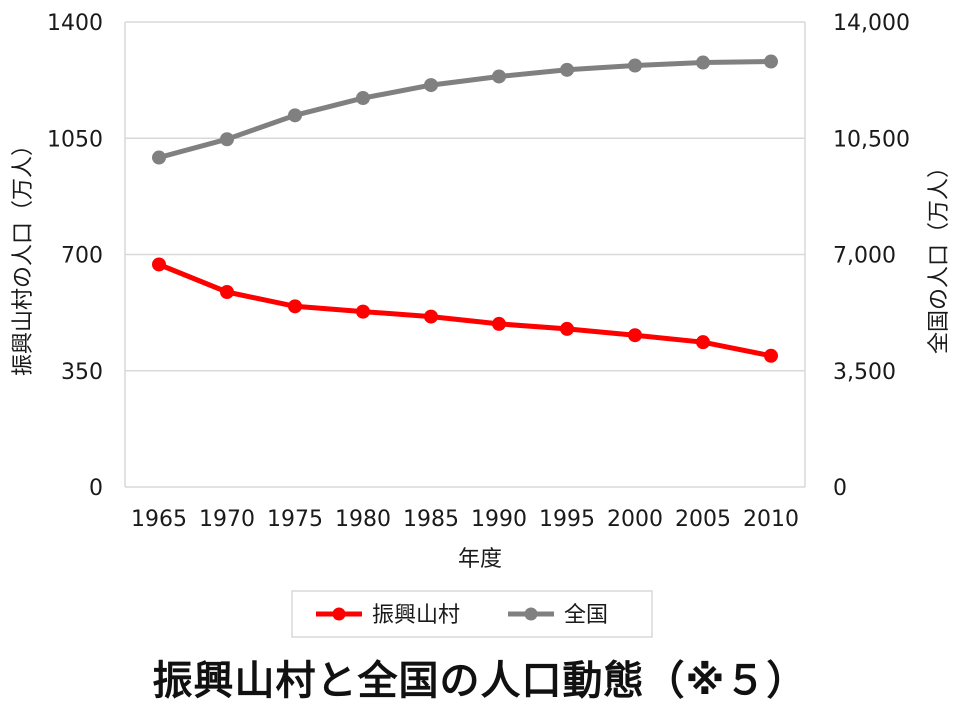 The width and height of the screenshot is (960, 720). I want to click on left-y-axis-title: 振興山村の人口（万人）, so click(23, 255).